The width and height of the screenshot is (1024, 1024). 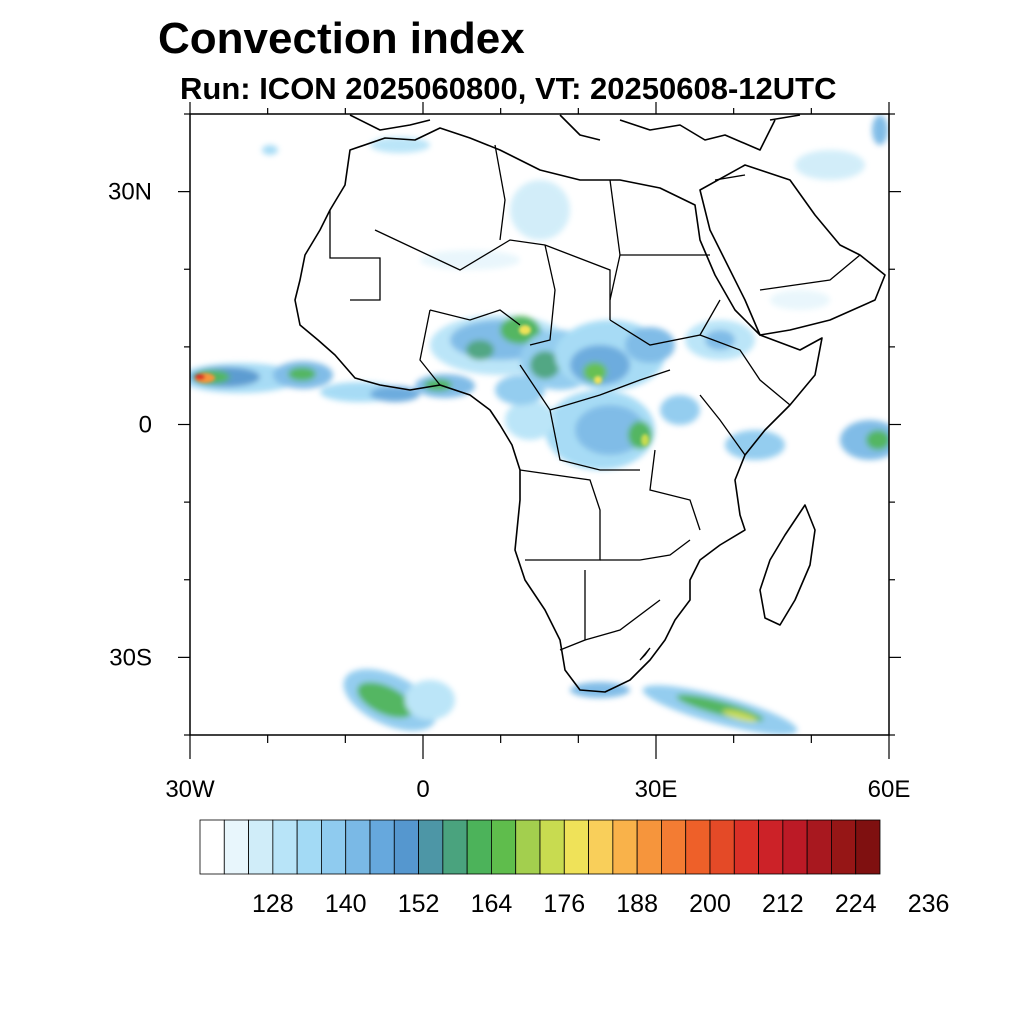 I want to click on colorbar-label: 212, so click(x=783, y=904).